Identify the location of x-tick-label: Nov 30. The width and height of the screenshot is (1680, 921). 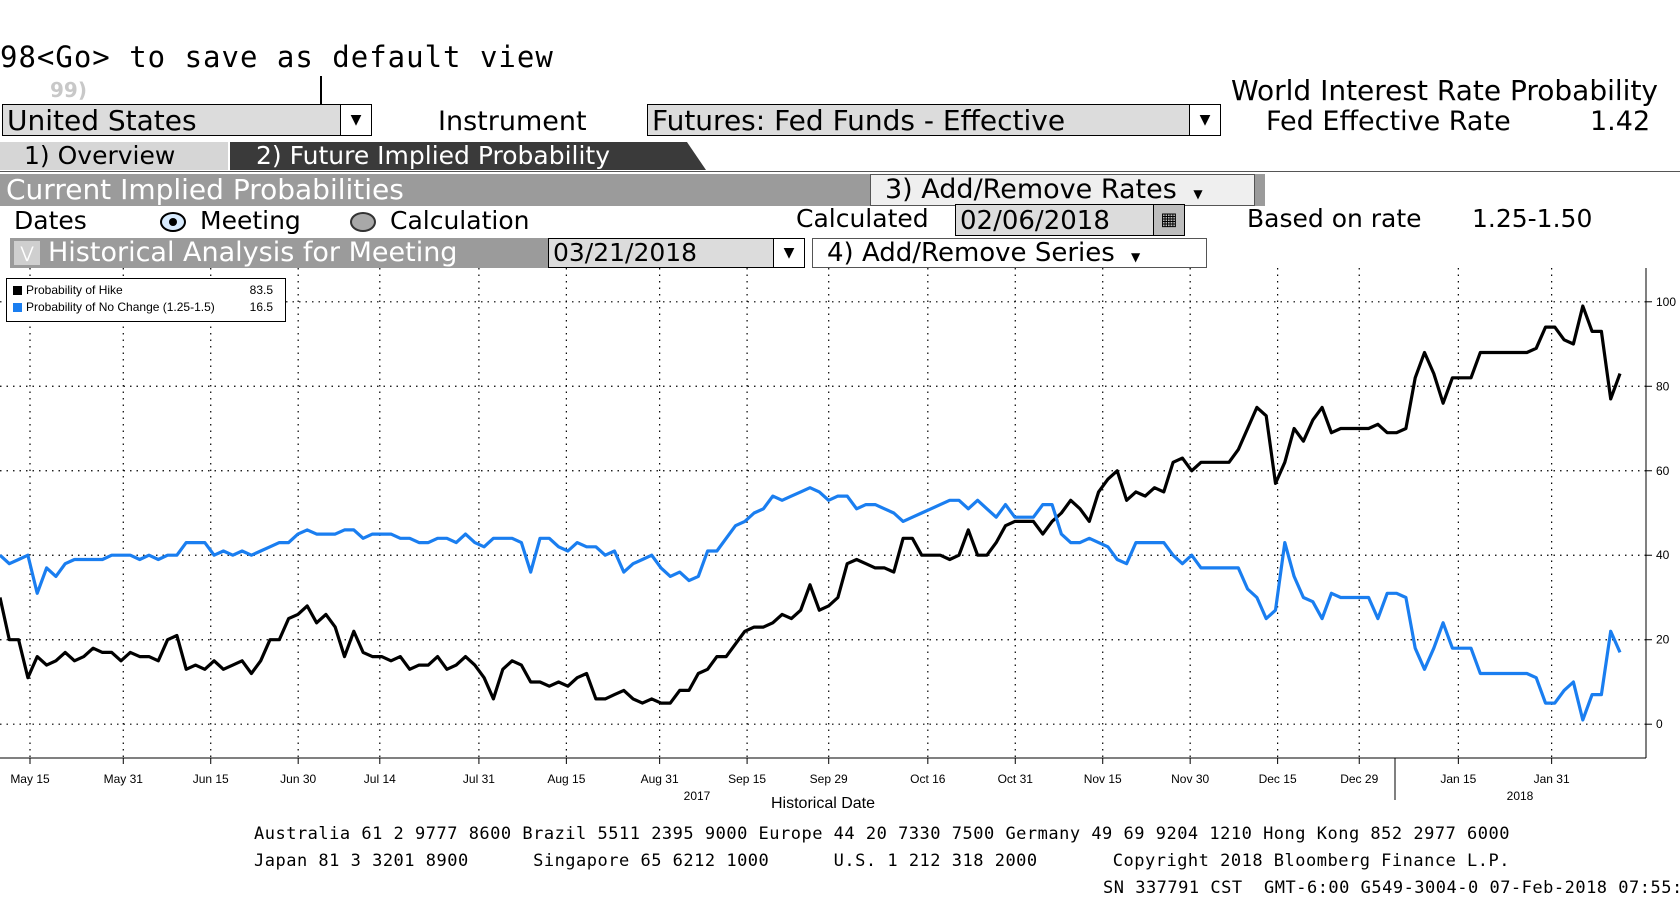
(1190, 779).